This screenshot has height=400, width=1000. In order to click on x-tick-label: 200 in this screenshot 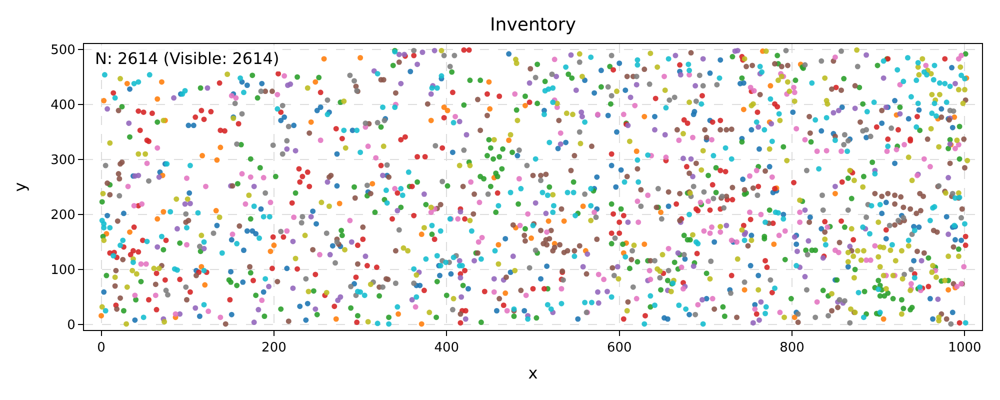, I will do `click(274, 348)`.